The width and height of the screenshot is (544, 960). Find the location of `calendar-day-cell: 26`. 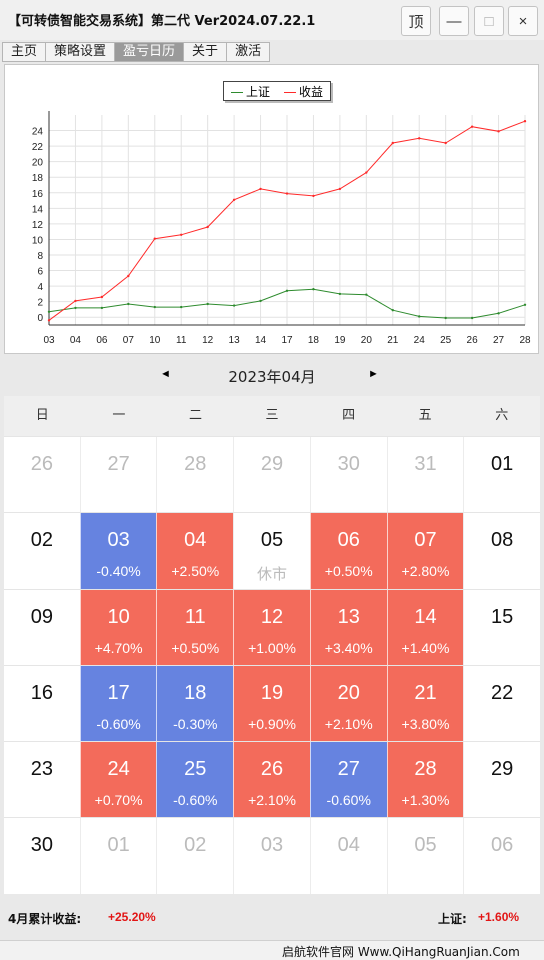

calendar-day-cell: 26 is located at coordinates (42, 475).